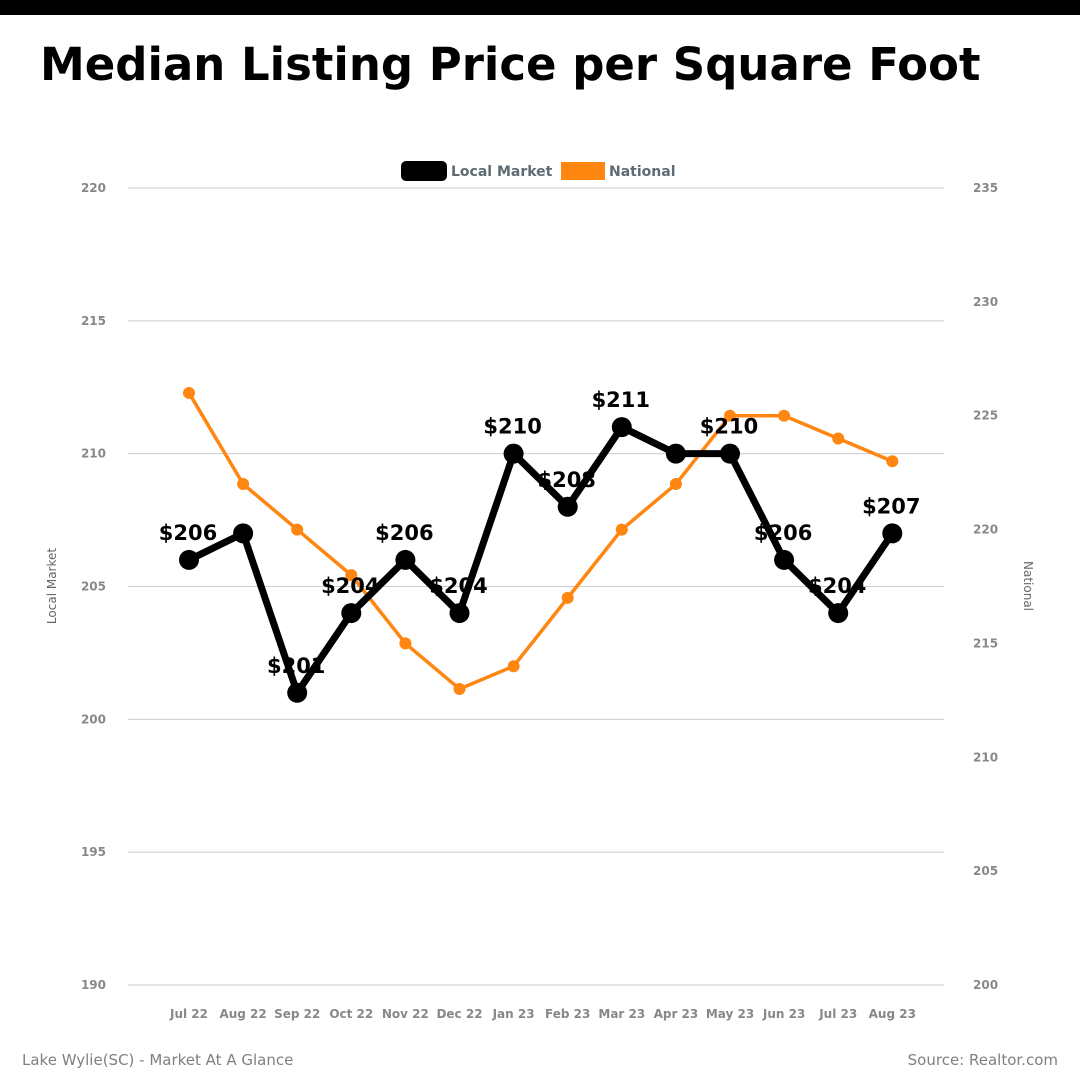 The height and width of the screenshot is (1080, 1080). I want to click on legend-swatch-national, so click(583, 171).